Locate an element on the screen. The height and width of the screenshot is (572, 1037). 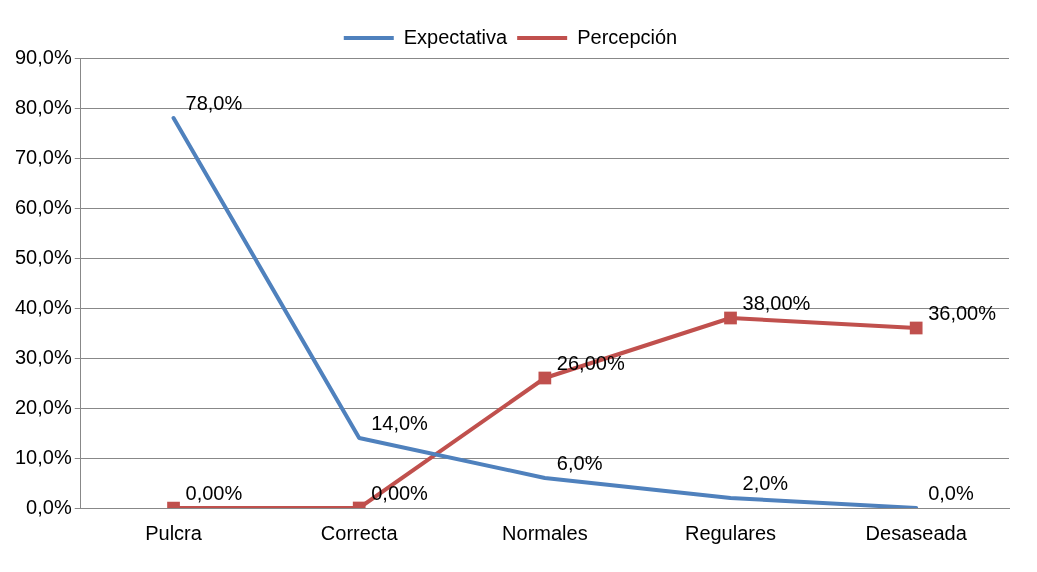
y-tick-label: 60,0% is located at coordinates (43, 206).